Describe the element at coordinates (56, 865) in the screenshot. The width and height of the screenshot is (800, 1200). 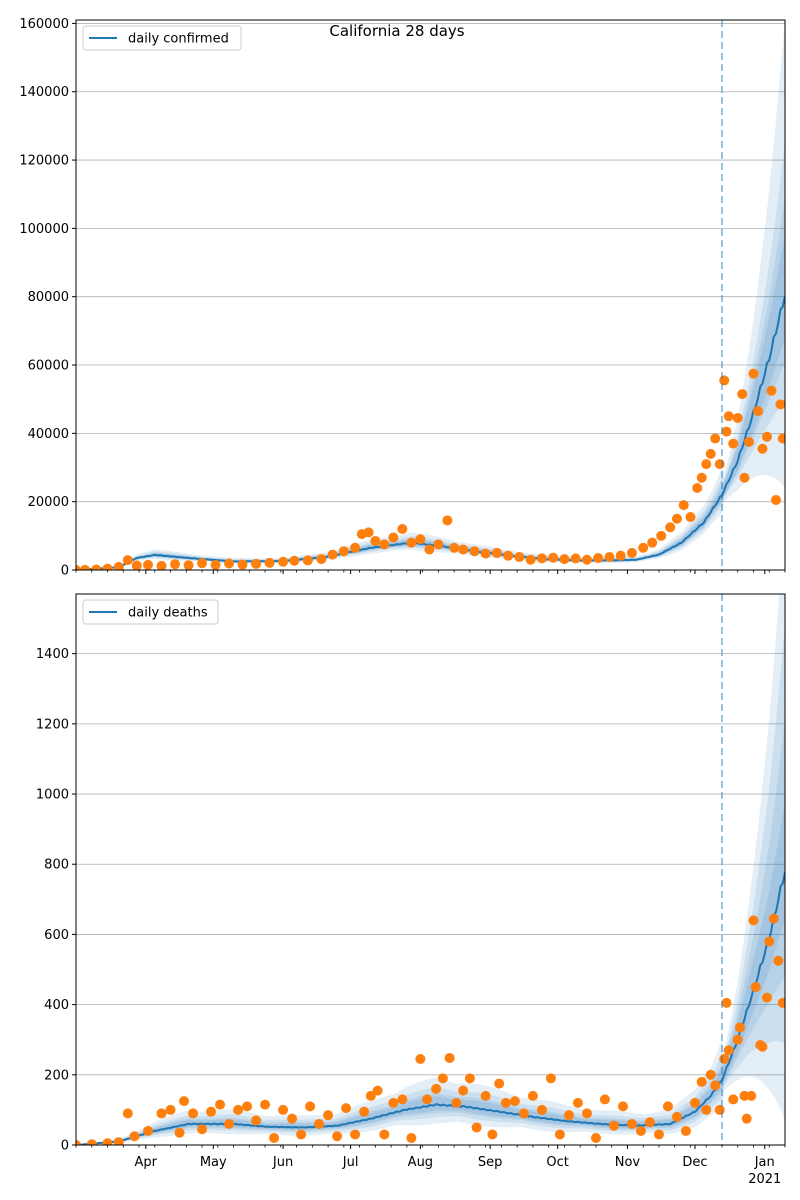
I see `y-tick-label: 800` at that location.